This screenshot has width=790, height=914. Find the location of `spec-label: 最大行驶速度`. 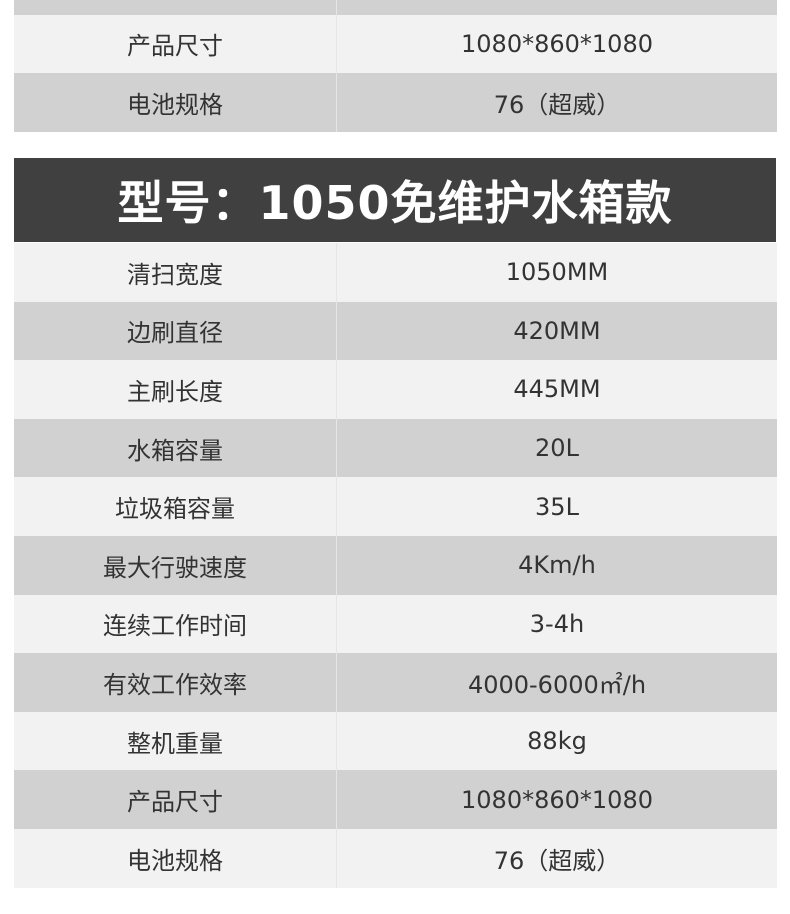

spec-label: 最大行驶速度 is located at coordinates (175, 565).